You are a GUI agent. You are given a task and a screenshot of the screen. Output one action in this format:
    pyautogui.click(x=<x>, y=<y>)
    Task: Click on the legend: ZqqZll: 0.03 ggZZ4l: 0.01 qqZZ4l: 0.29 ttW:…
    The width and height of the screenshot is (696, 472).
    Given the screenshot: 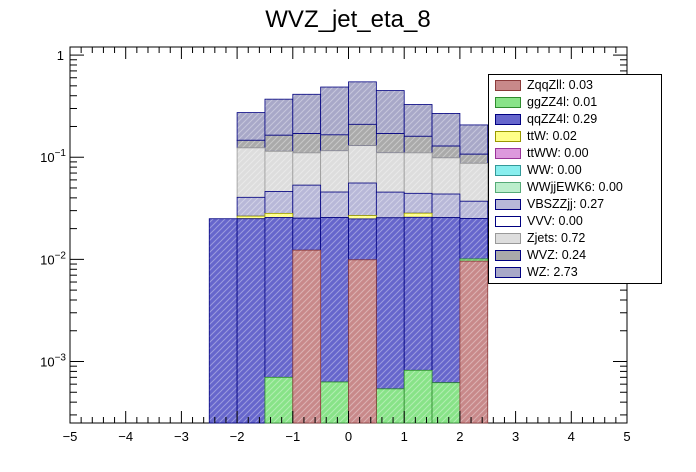 What is the action you would take?
    pyautogui.click(x=575, y=179)
    